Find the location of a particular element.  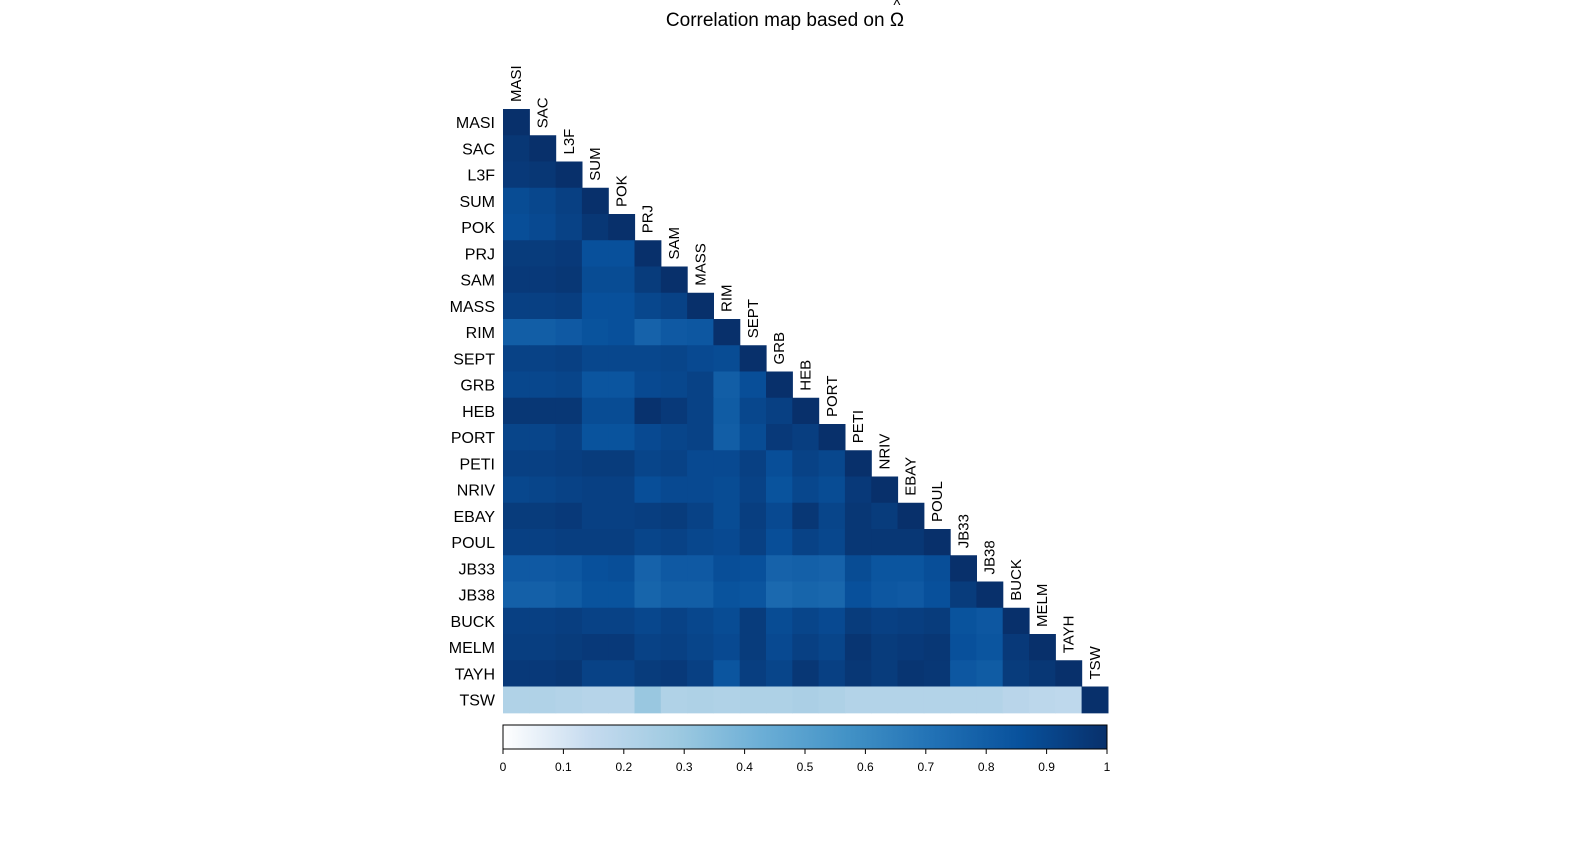

heatmap-cell-prj-sac is located at coordinates (543, 254).